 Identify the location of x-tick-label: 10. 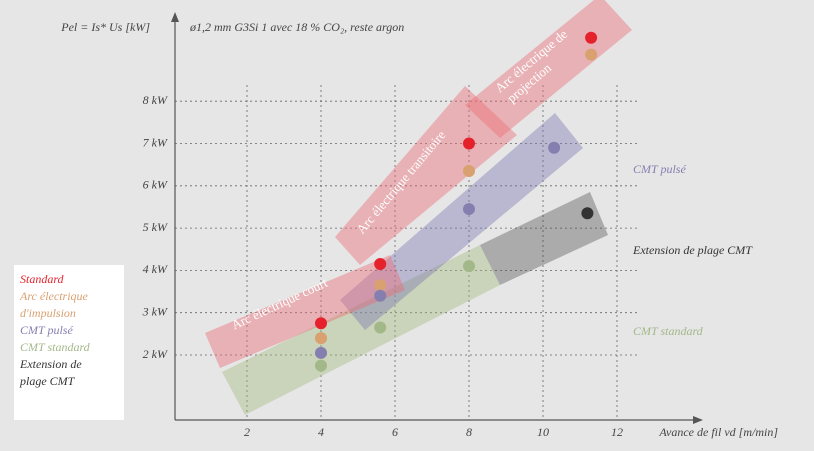
(543, 432).